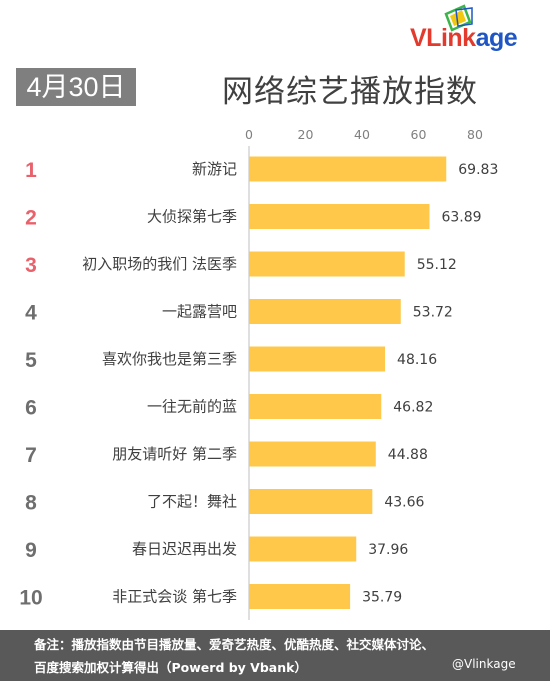  I want to click on x-tick-label: 80, so click(475, 134).